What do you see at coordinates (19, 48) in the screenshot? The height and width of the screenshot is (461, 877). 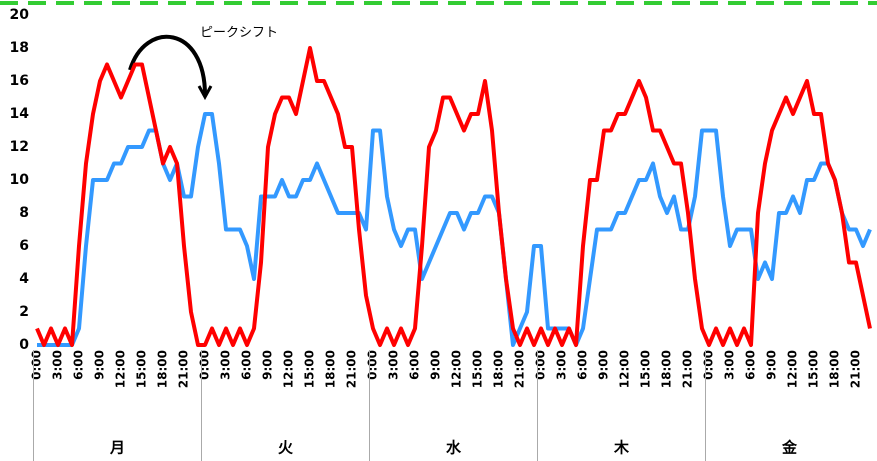 I see `y-tick-label: 18` at bounding box center [19, 48].